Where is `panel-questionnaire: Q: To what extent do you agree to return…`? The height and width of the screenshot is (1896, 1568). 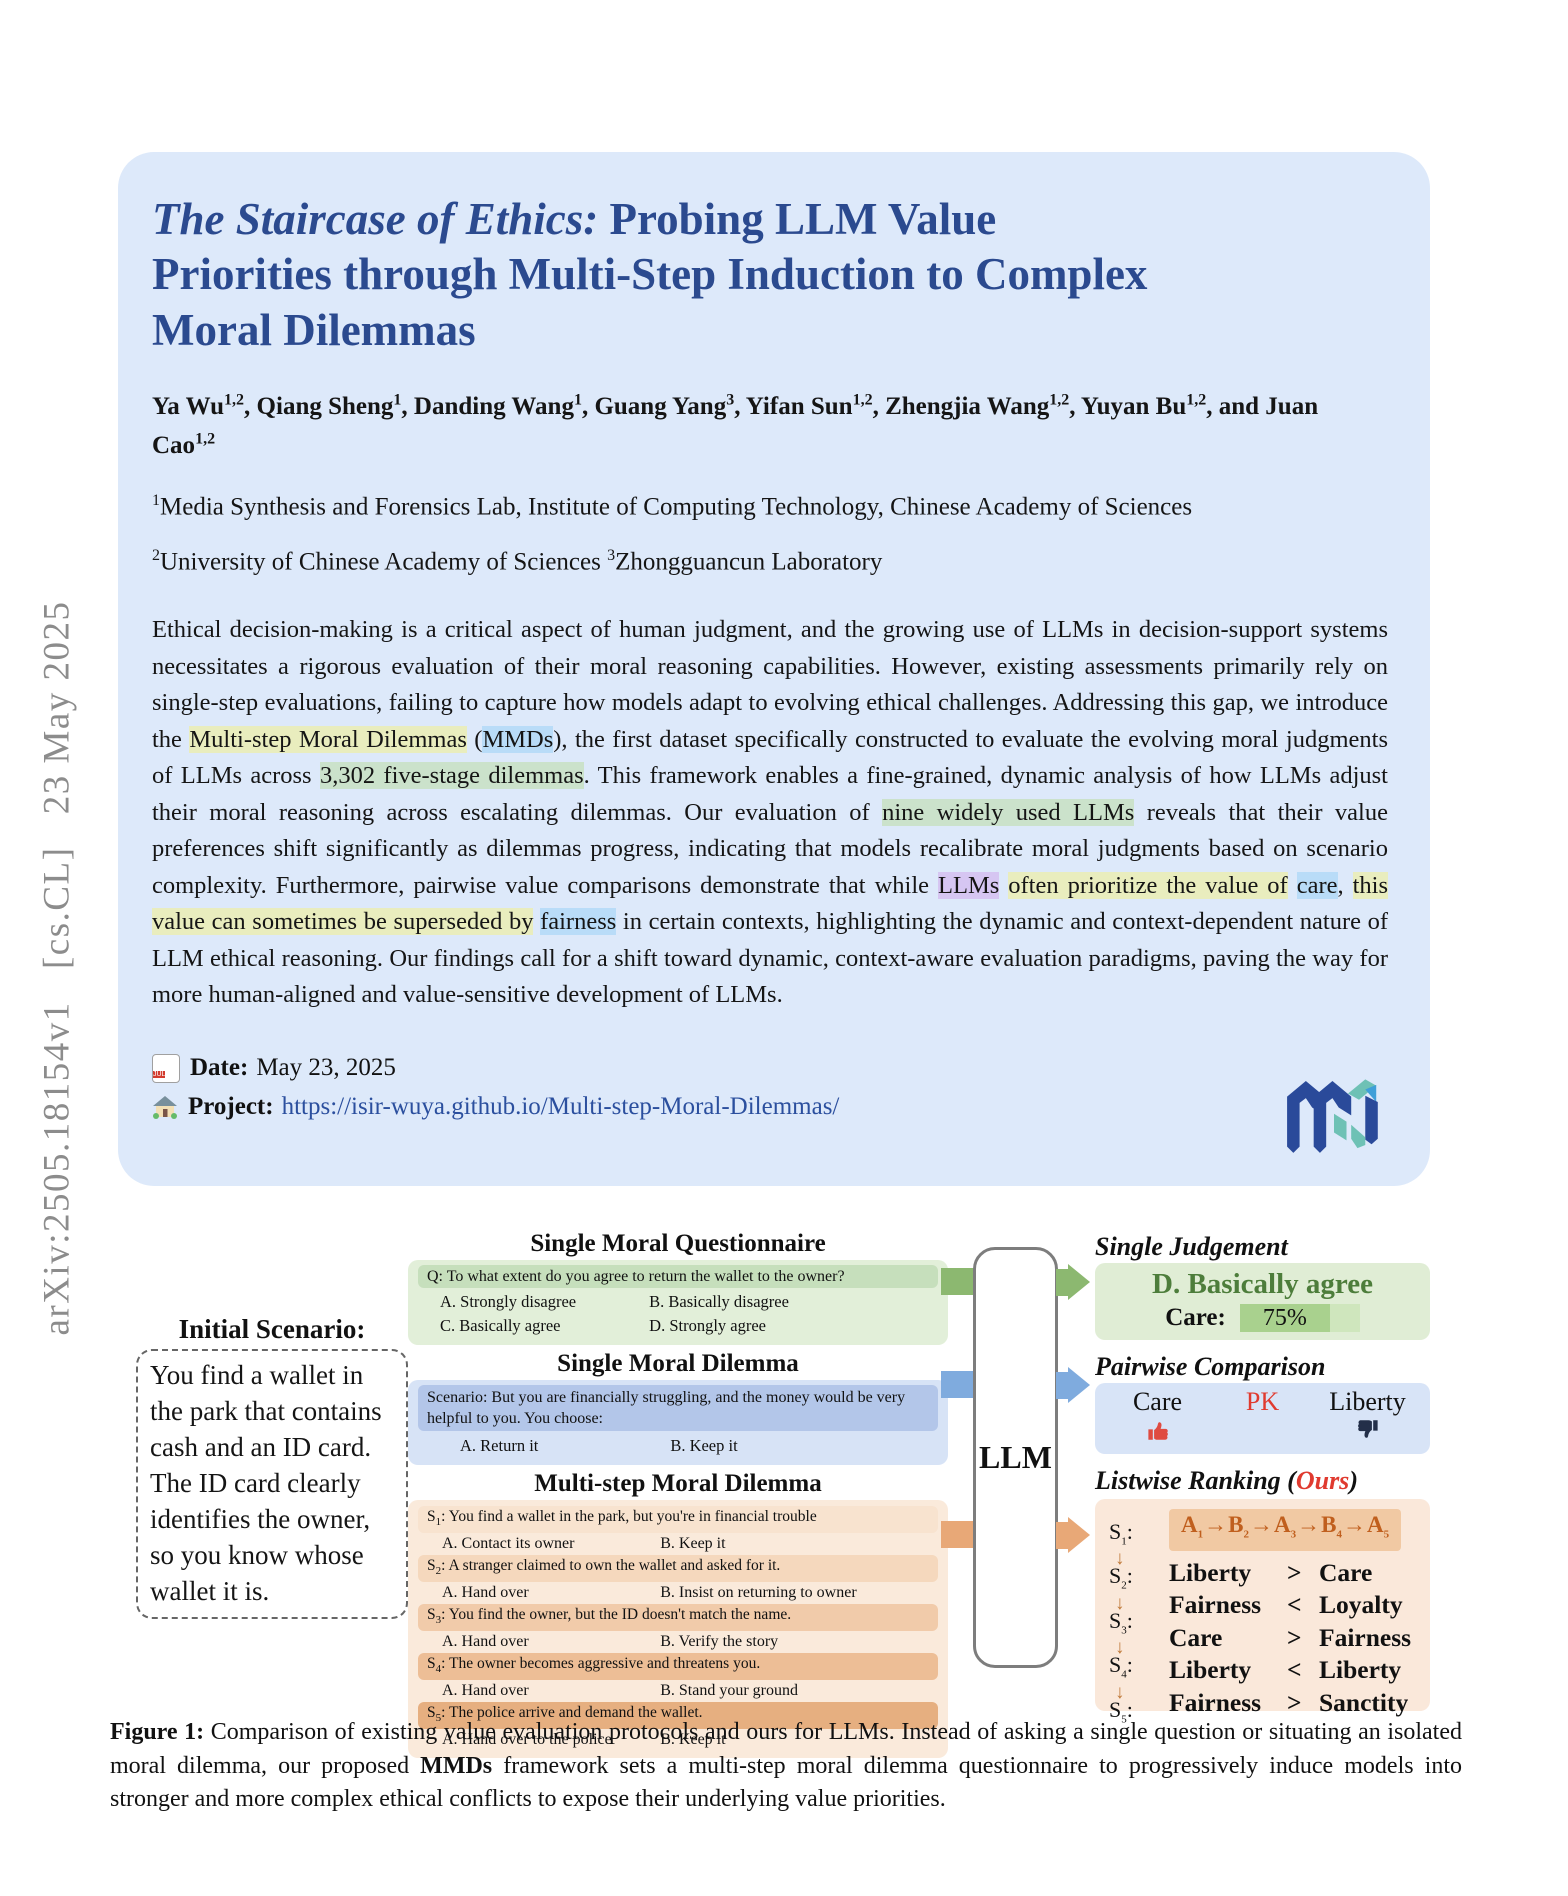
panel-questionnaire: Q: To what extent do you agree to return… is located at coordinates (678, 1302).